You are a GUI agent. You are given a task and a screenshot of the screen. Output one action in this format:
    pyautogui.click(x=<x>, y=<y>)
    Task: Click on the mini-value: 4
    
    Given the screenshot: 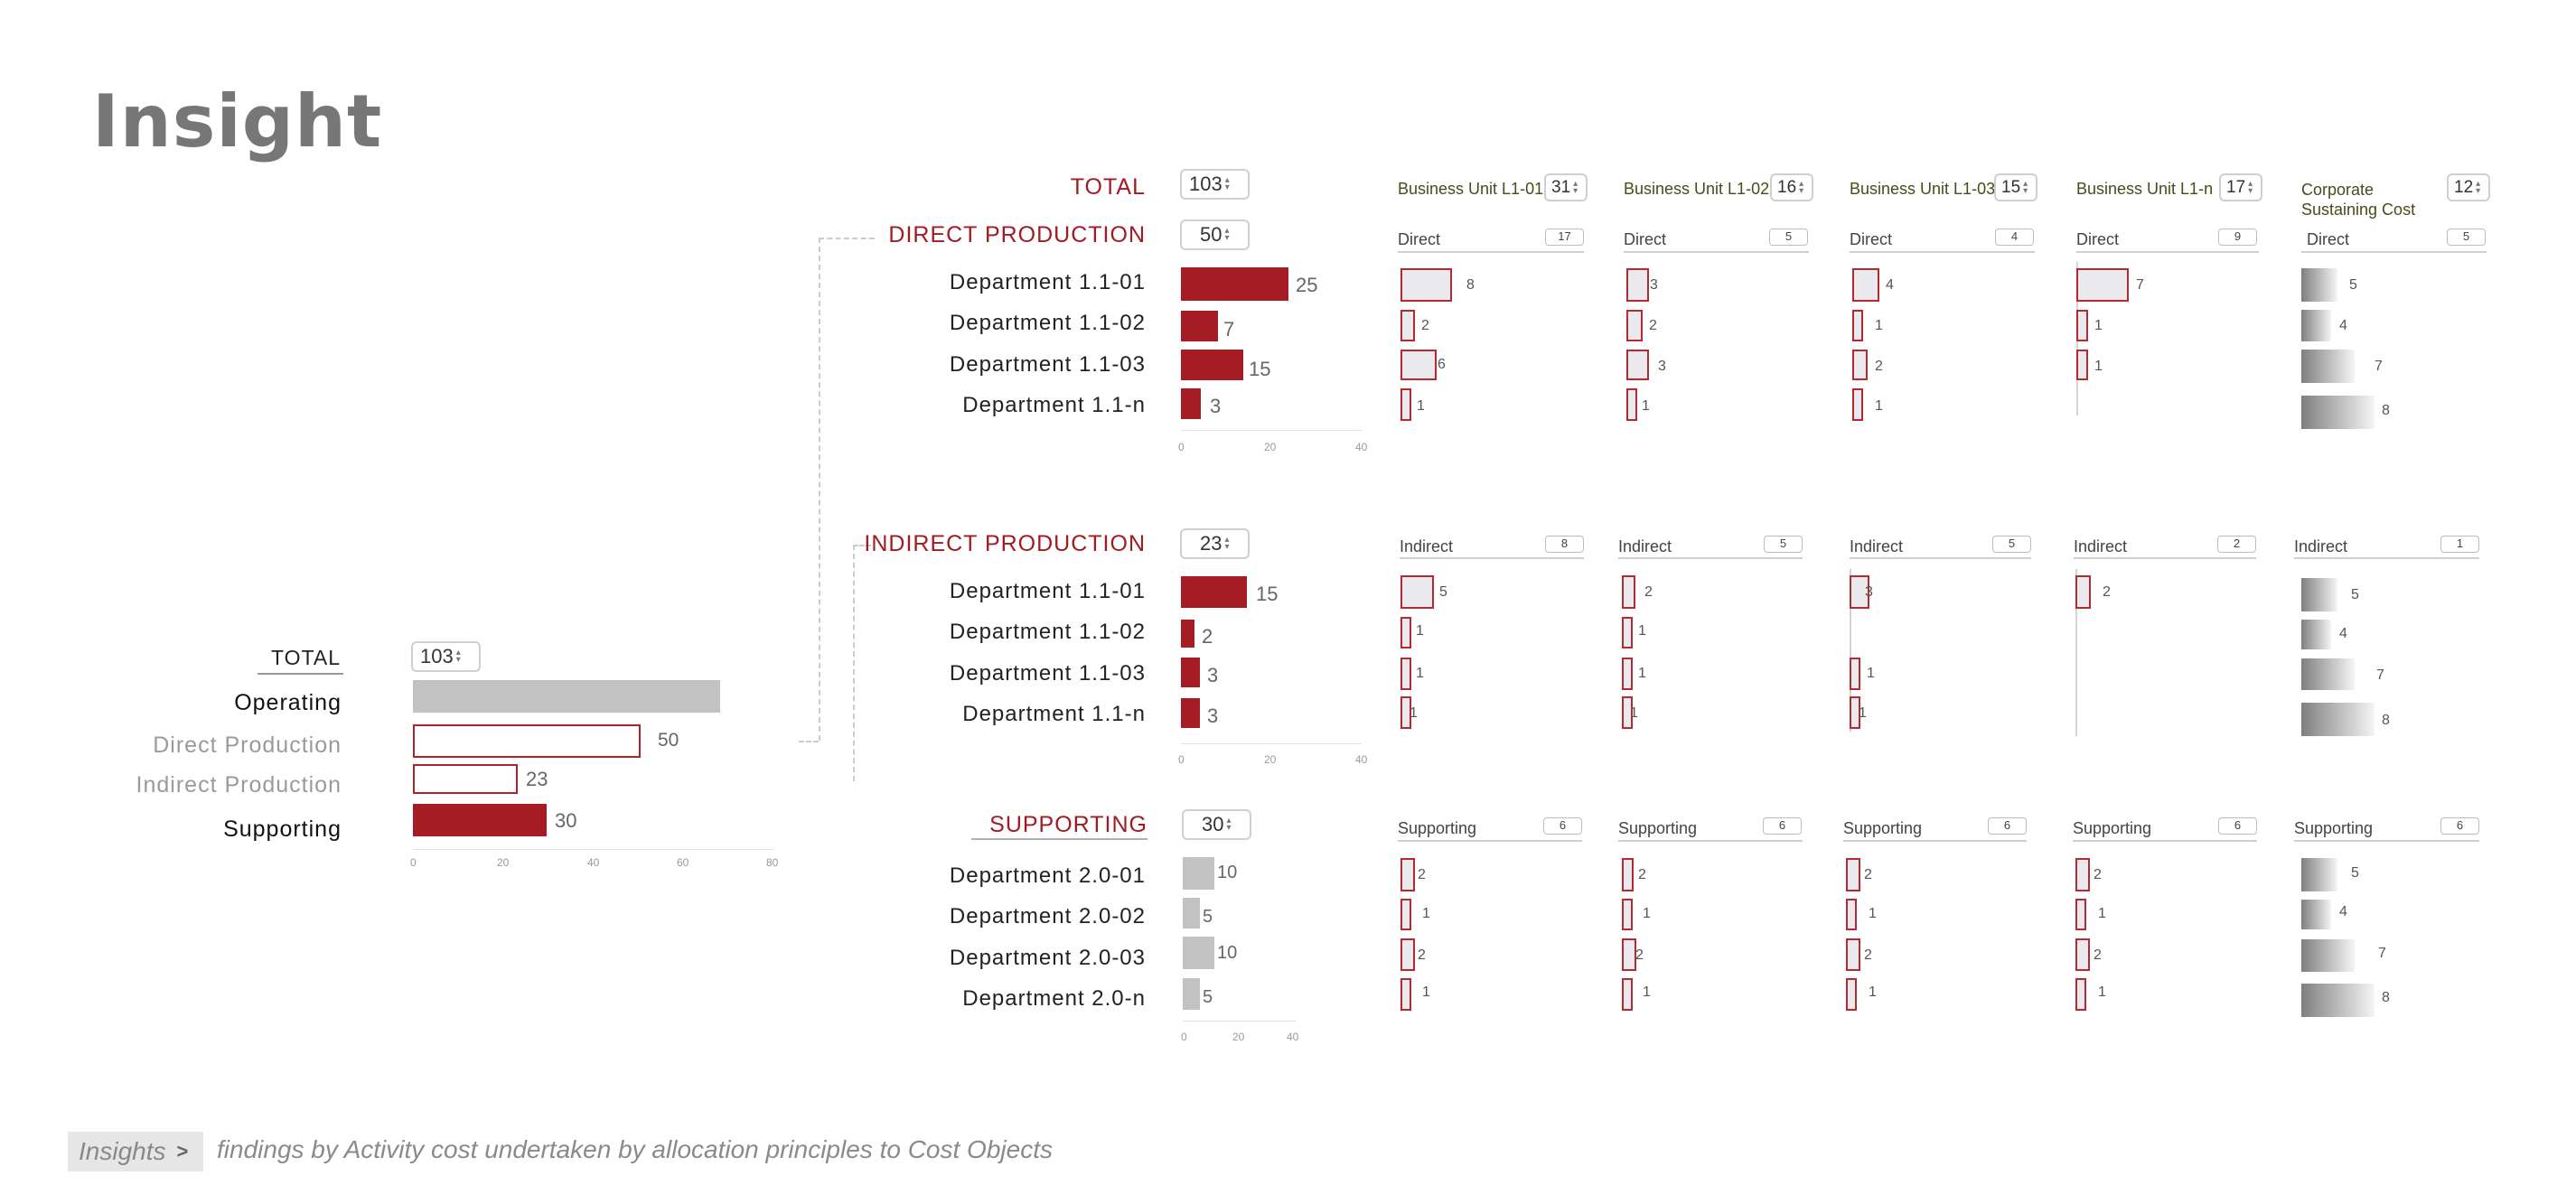 What is the action you would take?
    pyautogui.click(x=2343, y=633)
    